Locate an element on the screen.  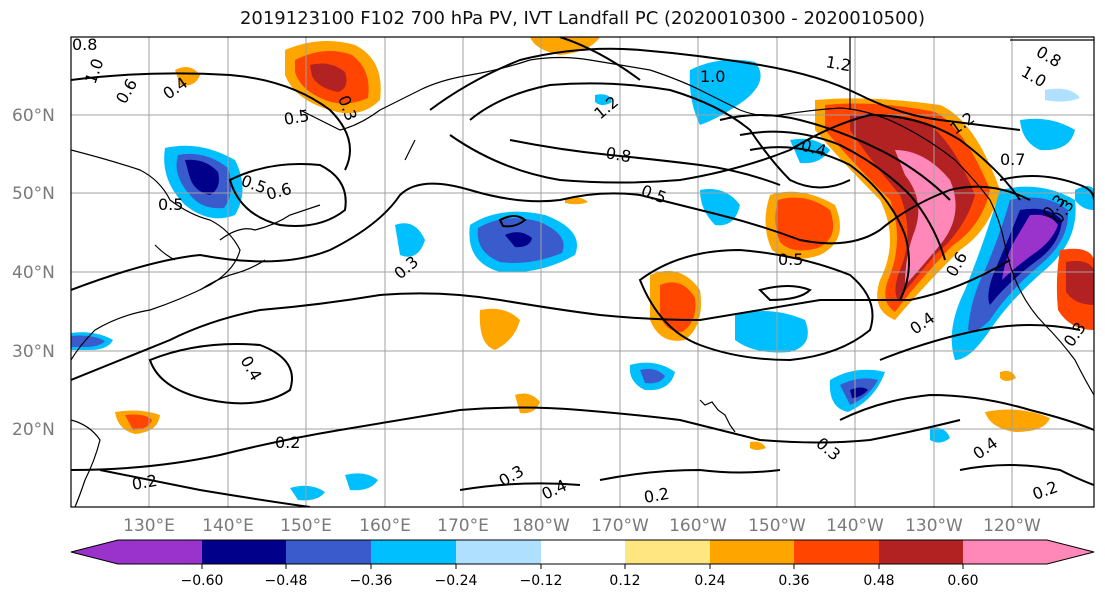
colorbar-tick-label: −0.12 is located at coordinates (541, 581).